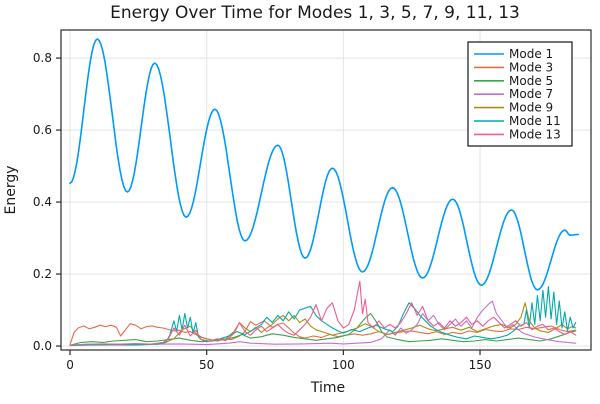 This screenshot has height=404, width=600. I want to click on legend-label: Mode 3, so click(531, 67).